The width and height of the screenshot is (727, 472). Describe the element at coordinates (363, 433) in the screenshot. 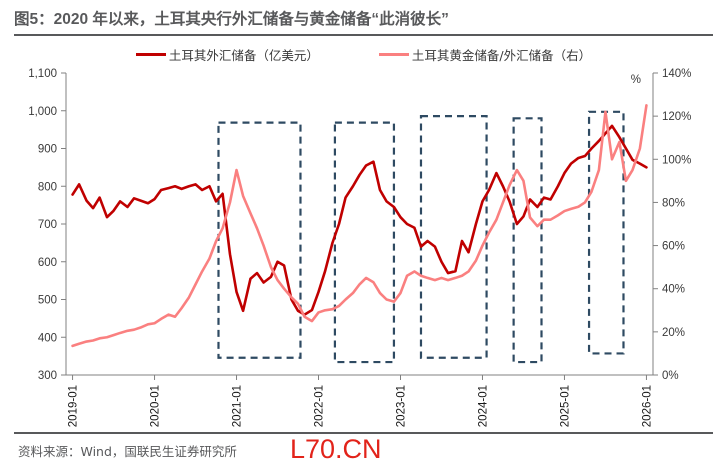

I see `footer-divider` at that location.